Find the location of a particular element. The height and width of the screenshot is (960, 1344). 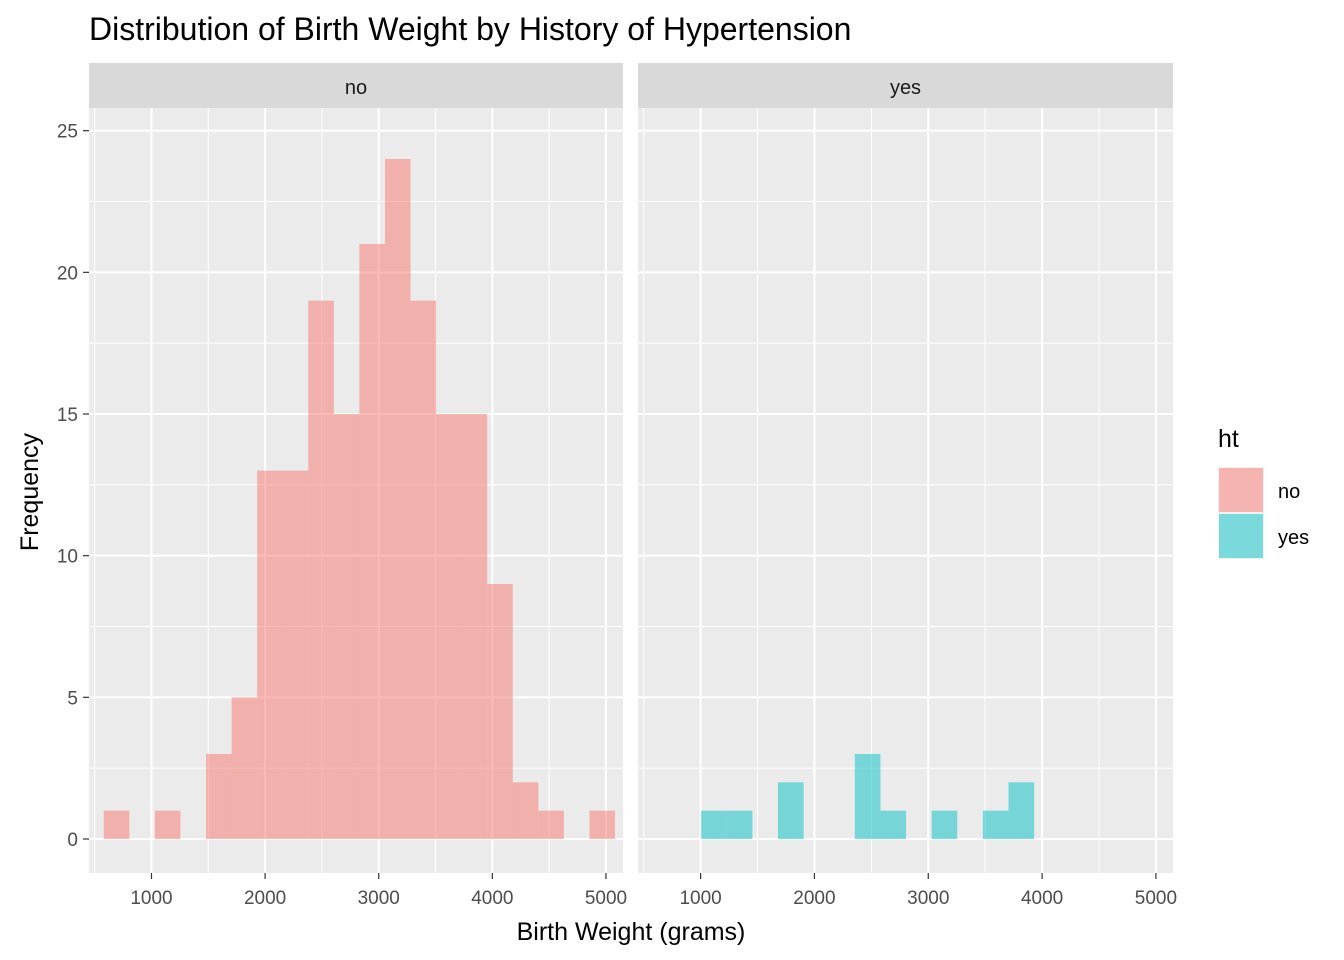

y-tick-label: 15 is located at coordinates (67, 415).